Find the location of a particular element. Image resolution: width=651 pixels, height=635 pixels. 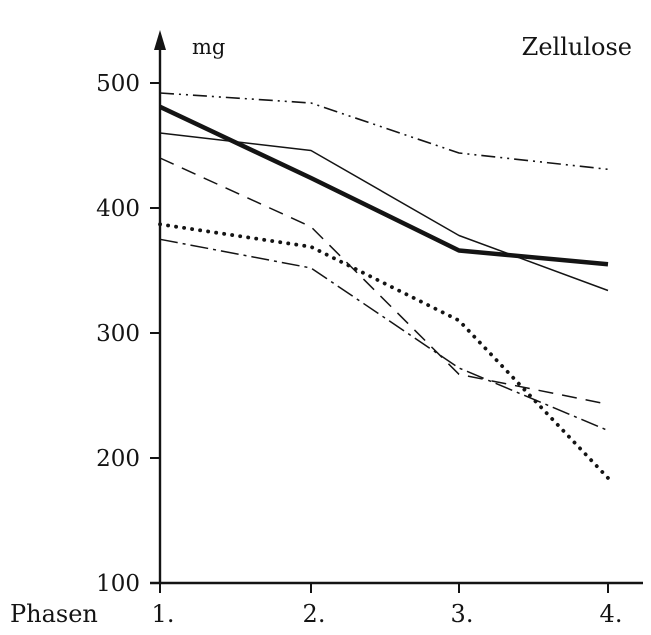

y-tick-label-200: 200 is located at coordinates (118, 459).